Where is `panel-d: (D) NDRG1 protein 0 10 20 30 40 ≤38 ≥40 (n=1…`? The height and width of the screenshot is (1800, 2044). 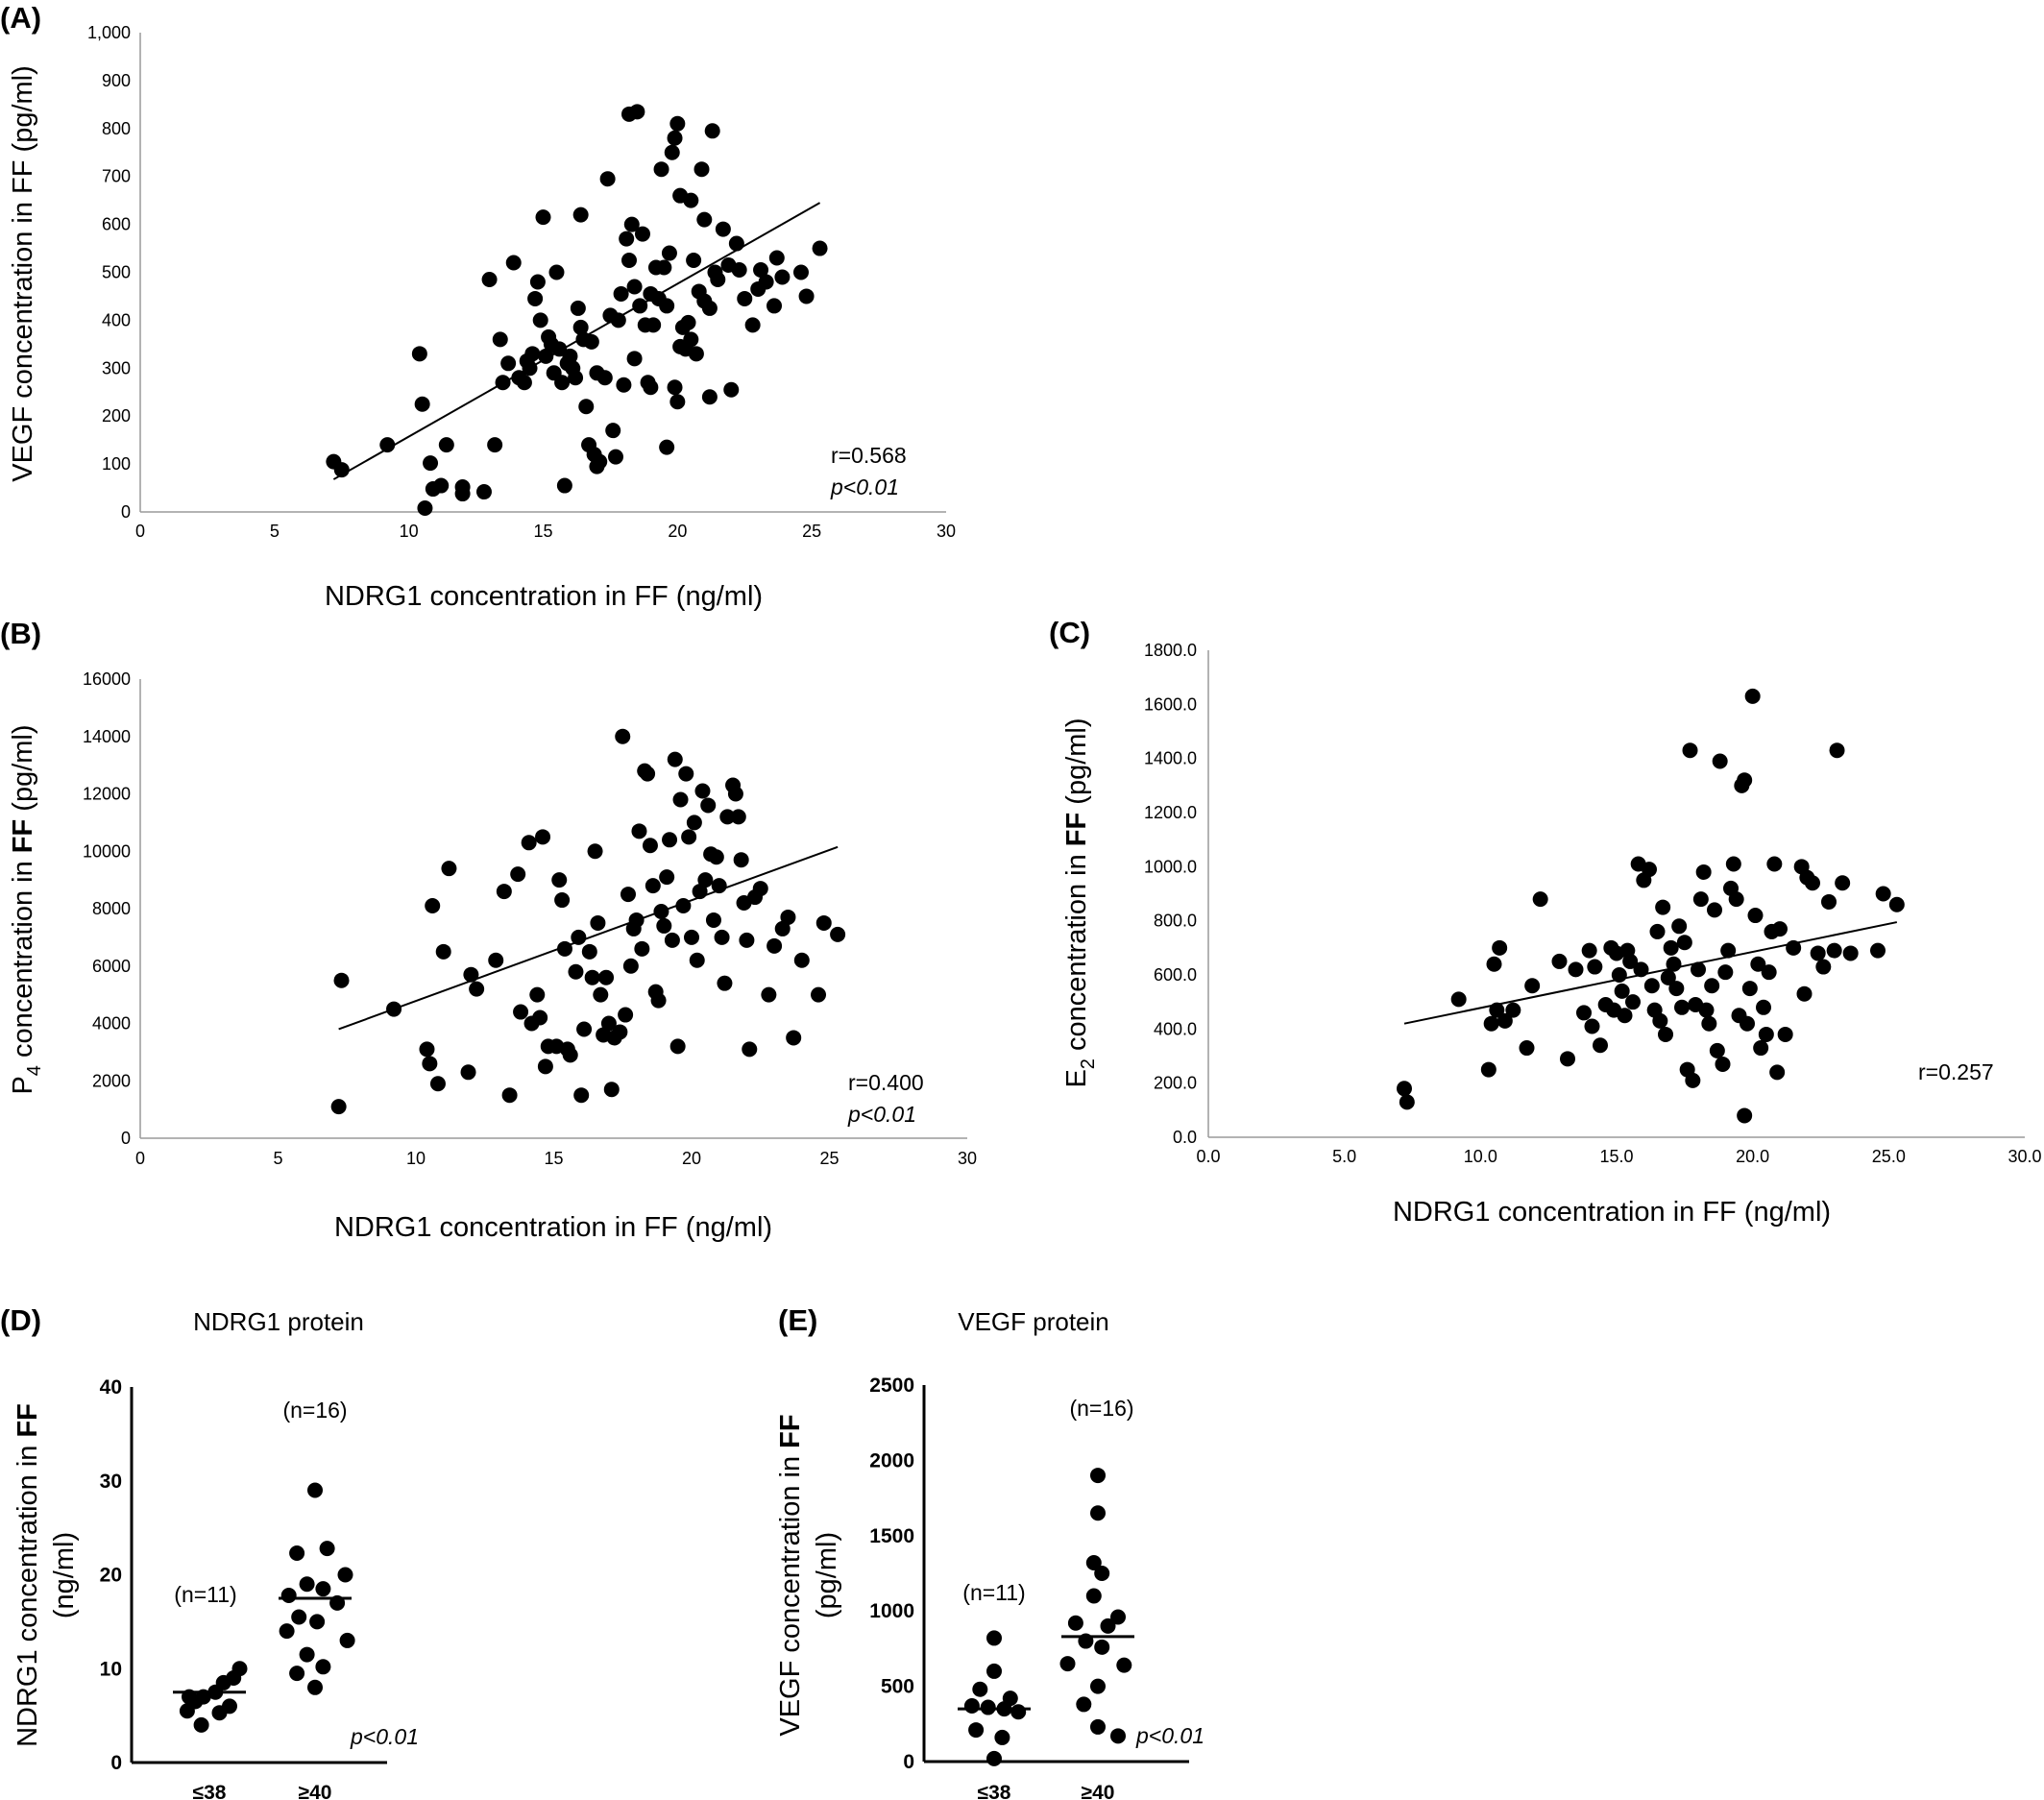 panel-d: (D) NDRG1 protein 0 10 20 30 40 ≤38 ≥40 (n=1… is located at coordinates (209, 1551).